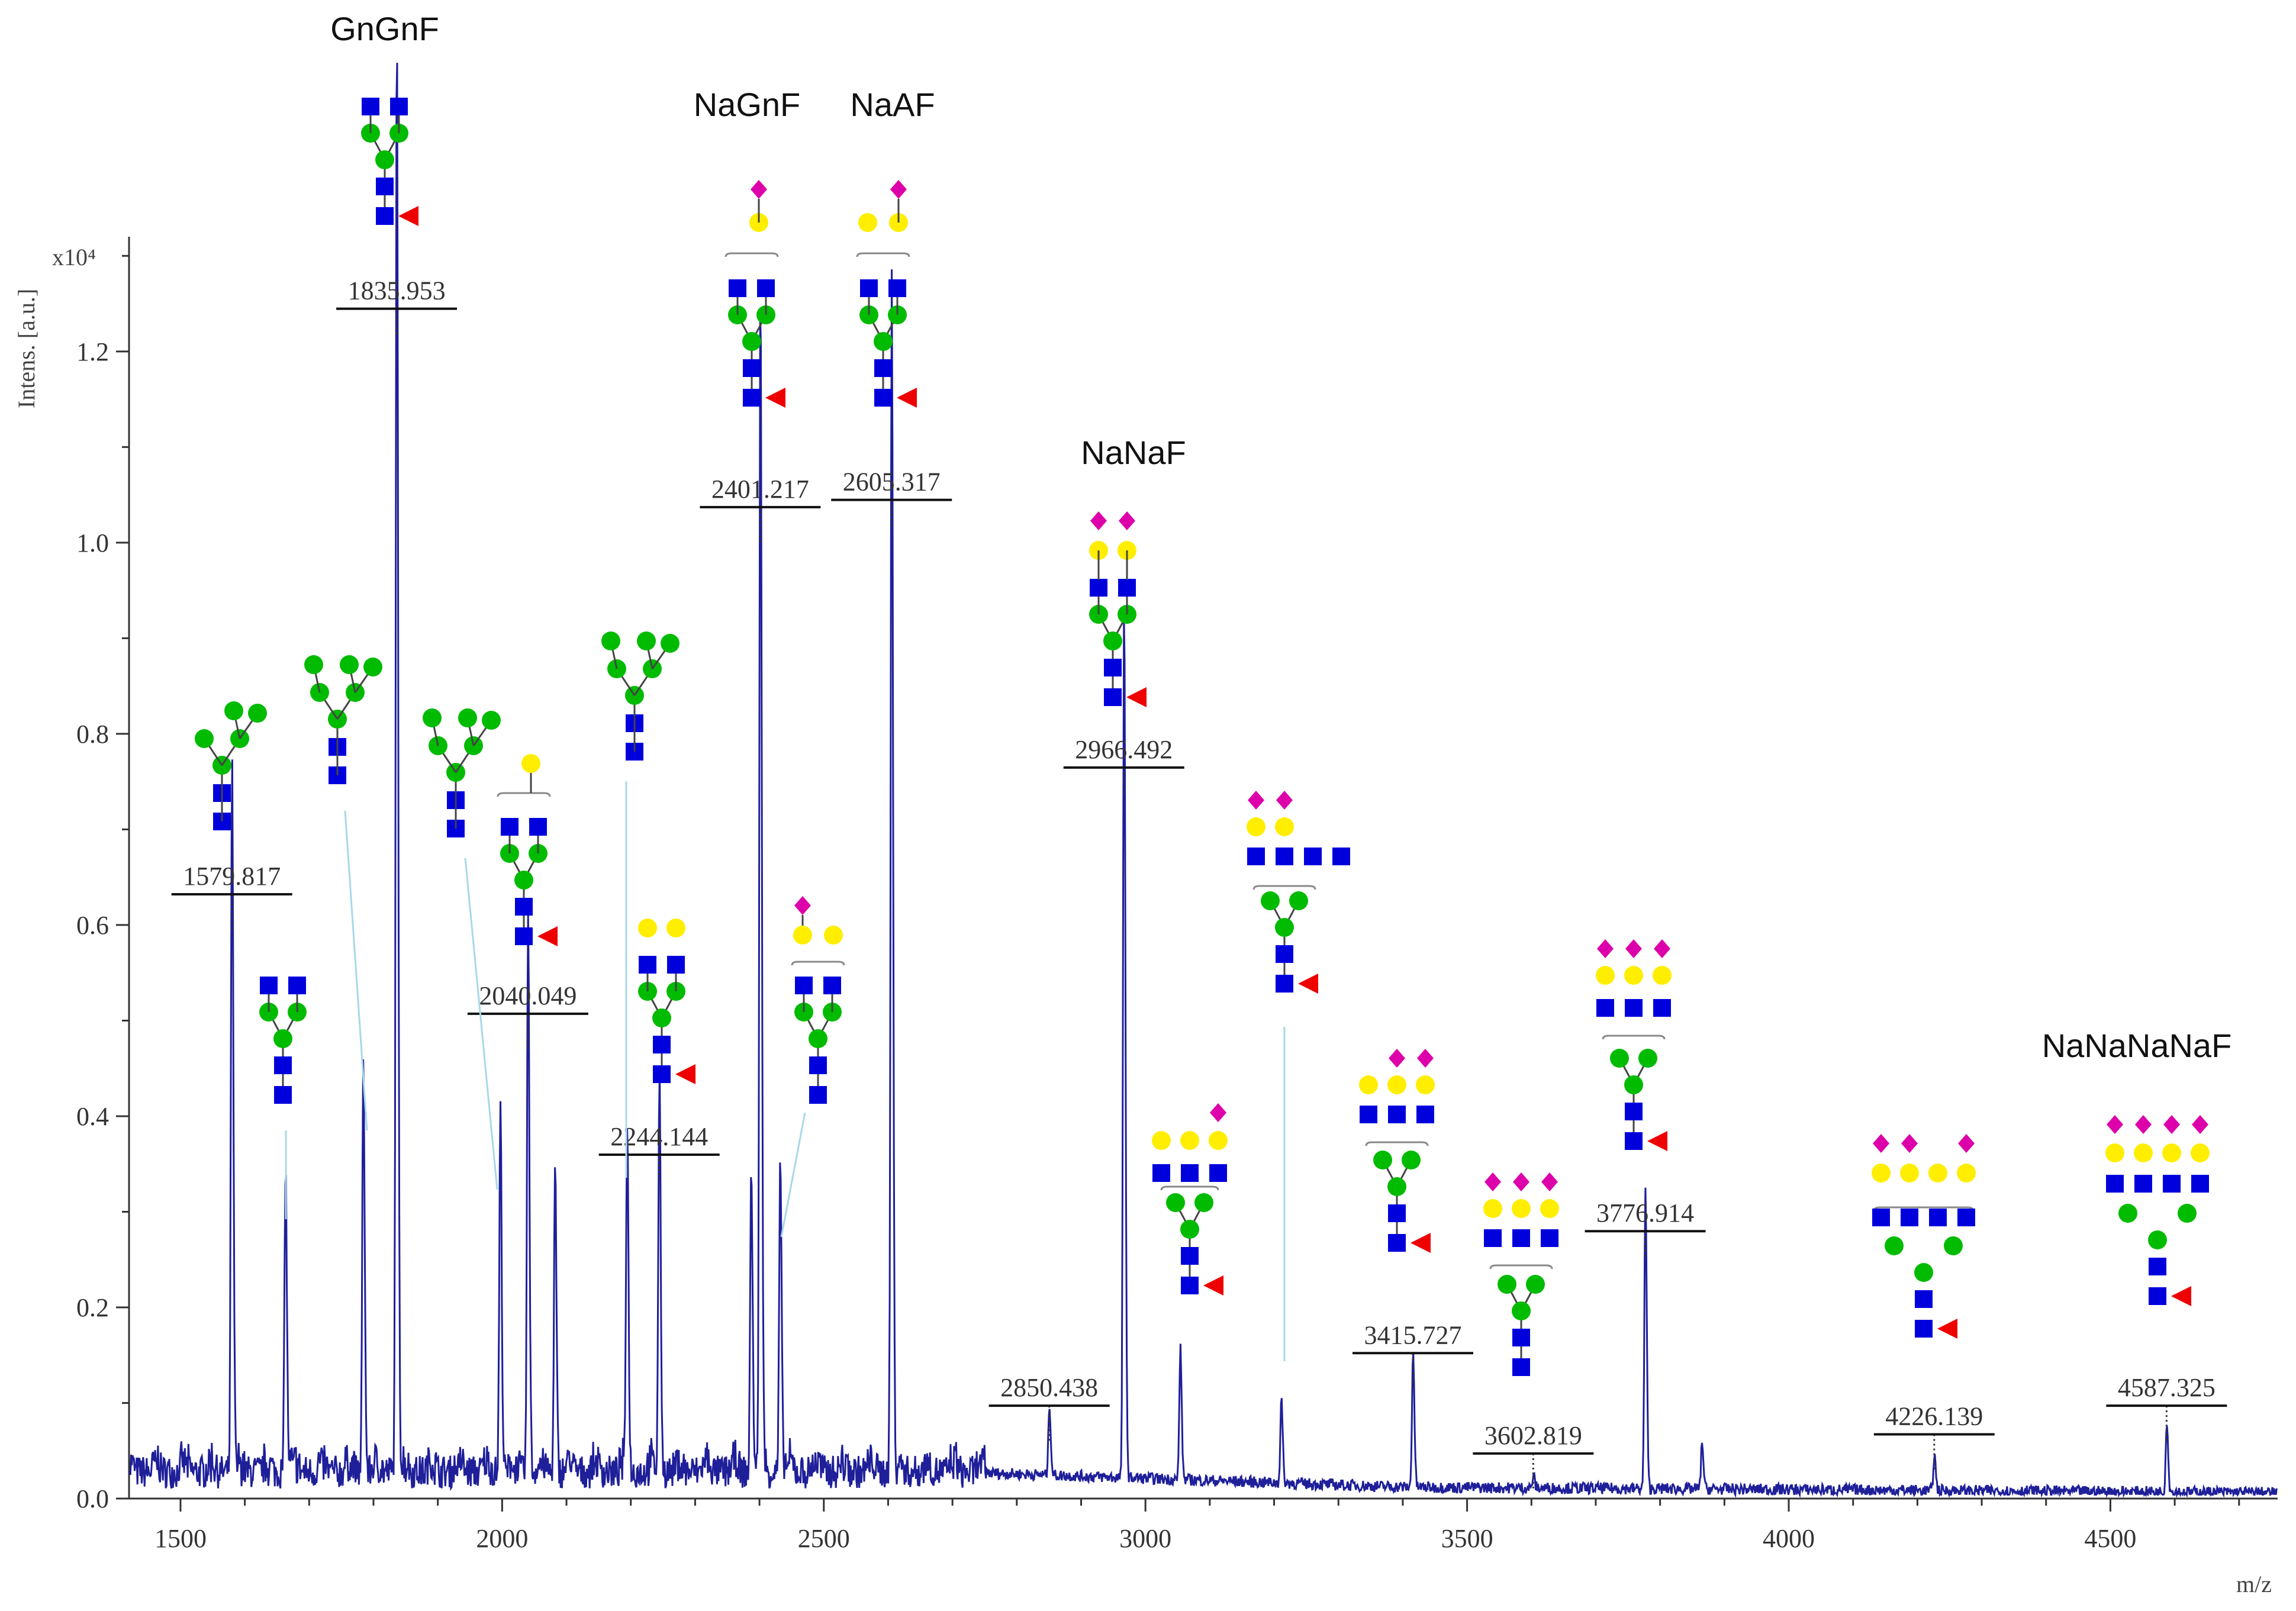 The height and width of the screenshot is (1611, 2296). I want to click on peak-mz-label: 3602.819, so click(1533, 1435).